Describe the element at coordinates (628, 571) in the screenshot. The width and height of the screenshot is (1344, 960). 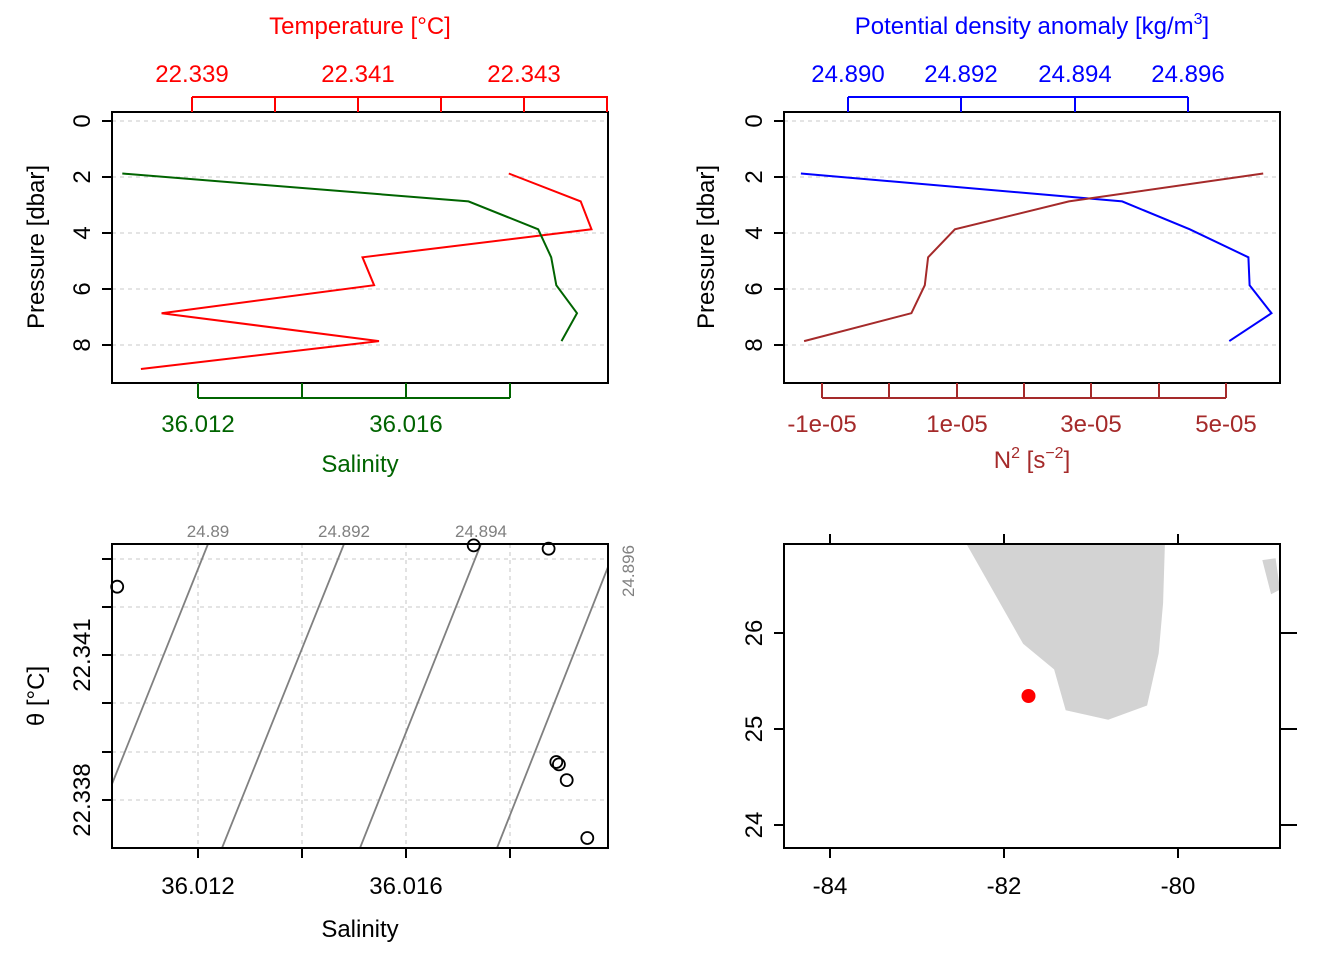
I see `isopycnal-label: 24.896` at that location.